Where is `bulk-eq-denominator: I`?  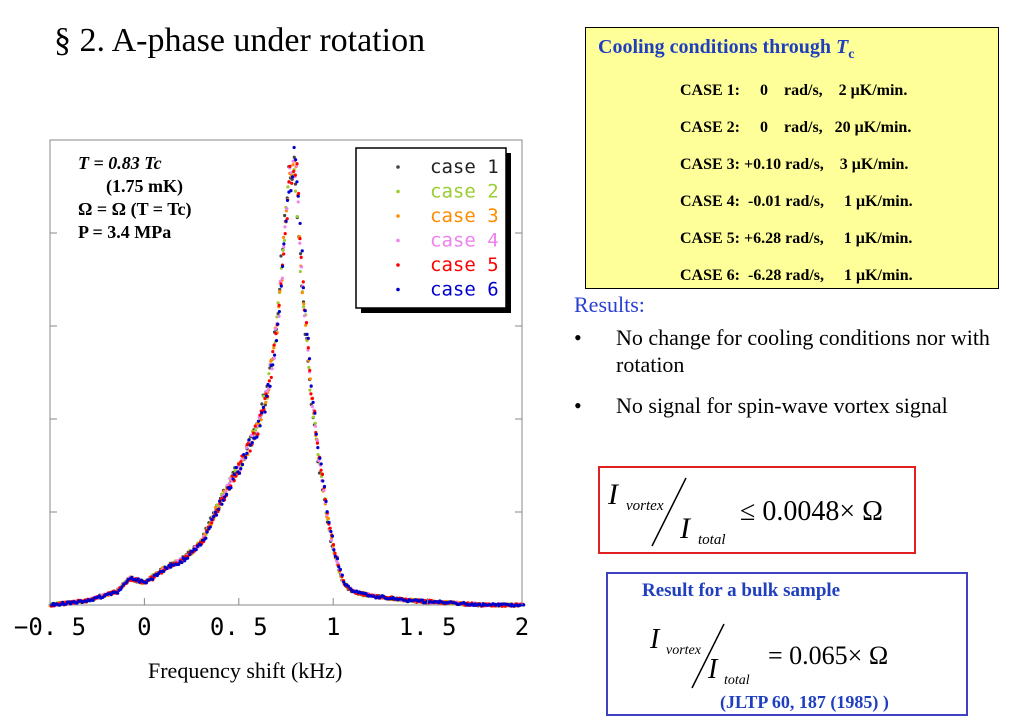 bulk-eq-denominator: I is located at coordinates (713, 669).